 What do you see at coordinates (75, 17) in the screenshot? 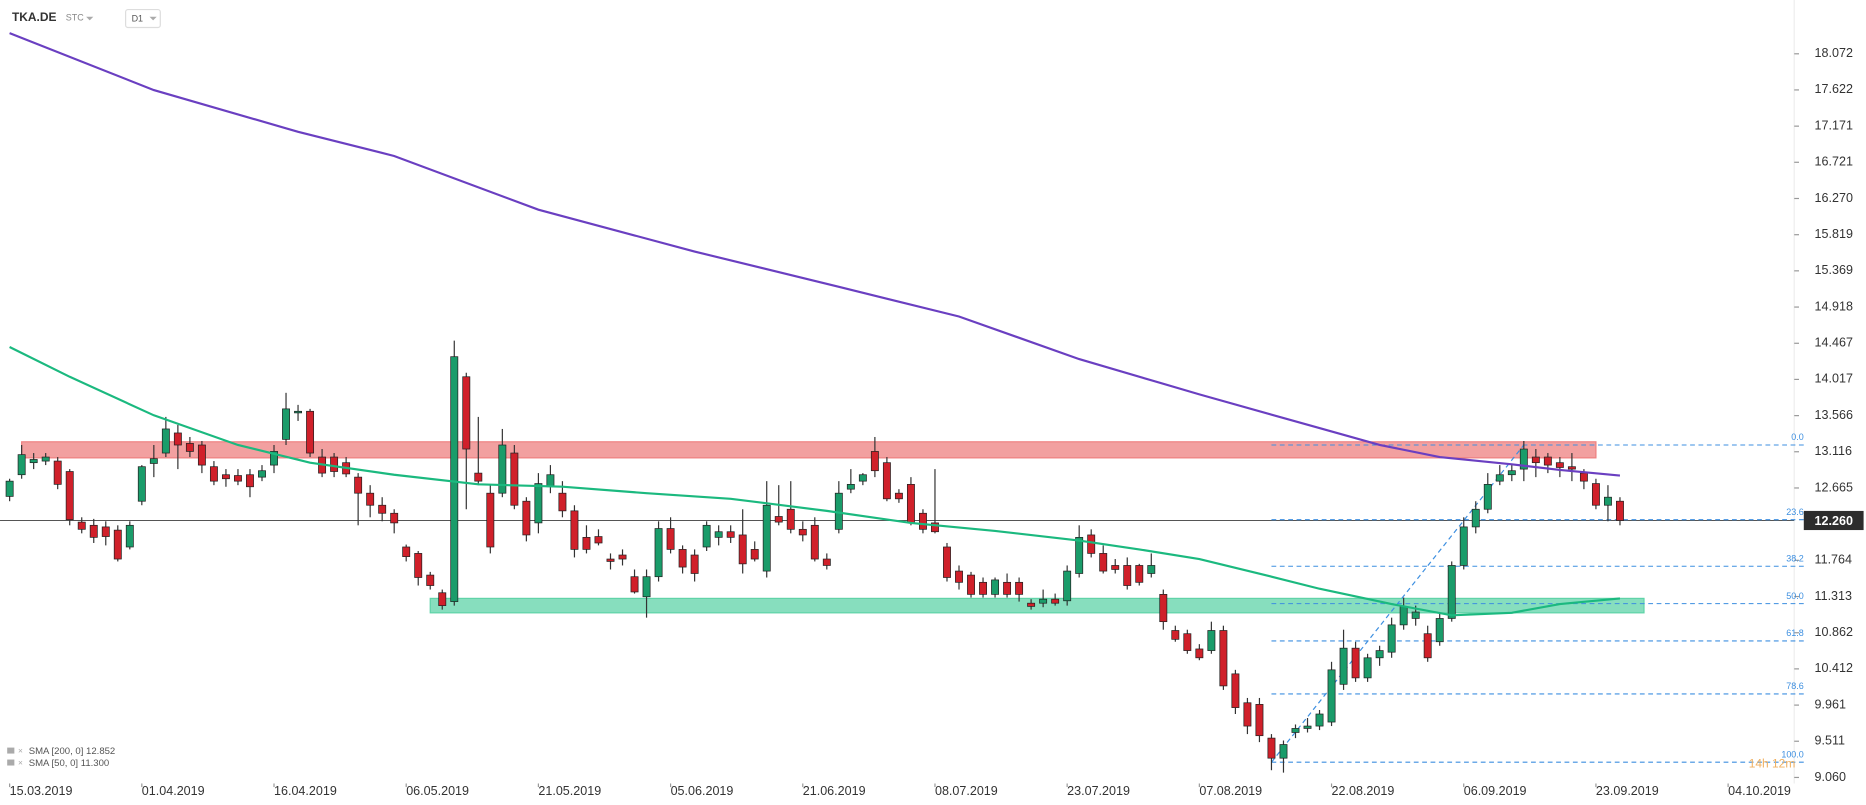
I see `account-select: STC` at bounding box center [75, 17].